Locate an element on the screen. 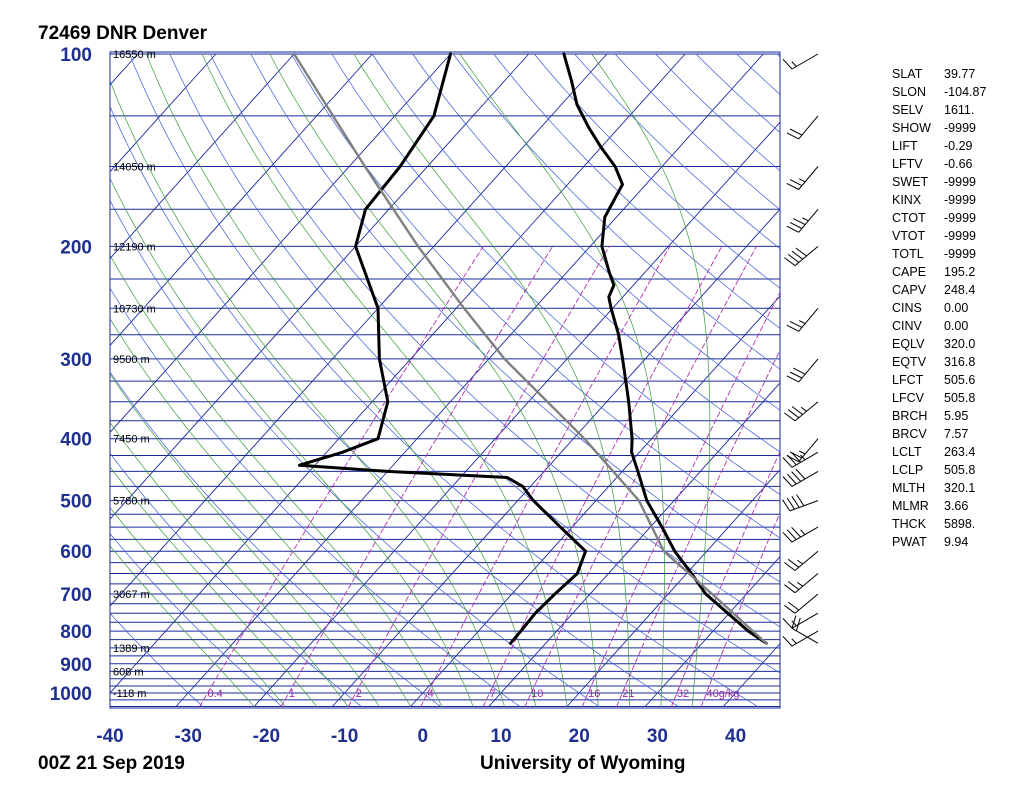 The width and height of the screenshot is (1024, 795). mixing-ratio-label: 10 is located at coordinates (537, 694).